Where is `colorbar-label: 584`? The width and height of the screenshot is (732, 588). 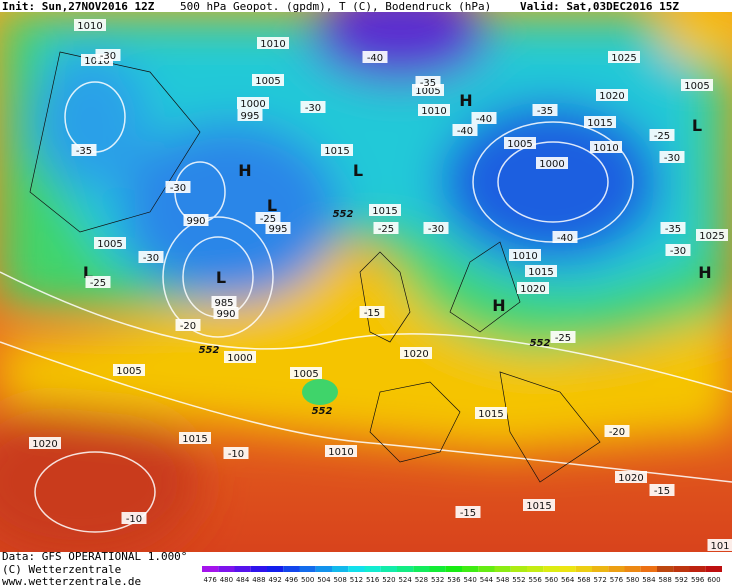
colorbar-label: 584 is located at coordinates (649, 580).